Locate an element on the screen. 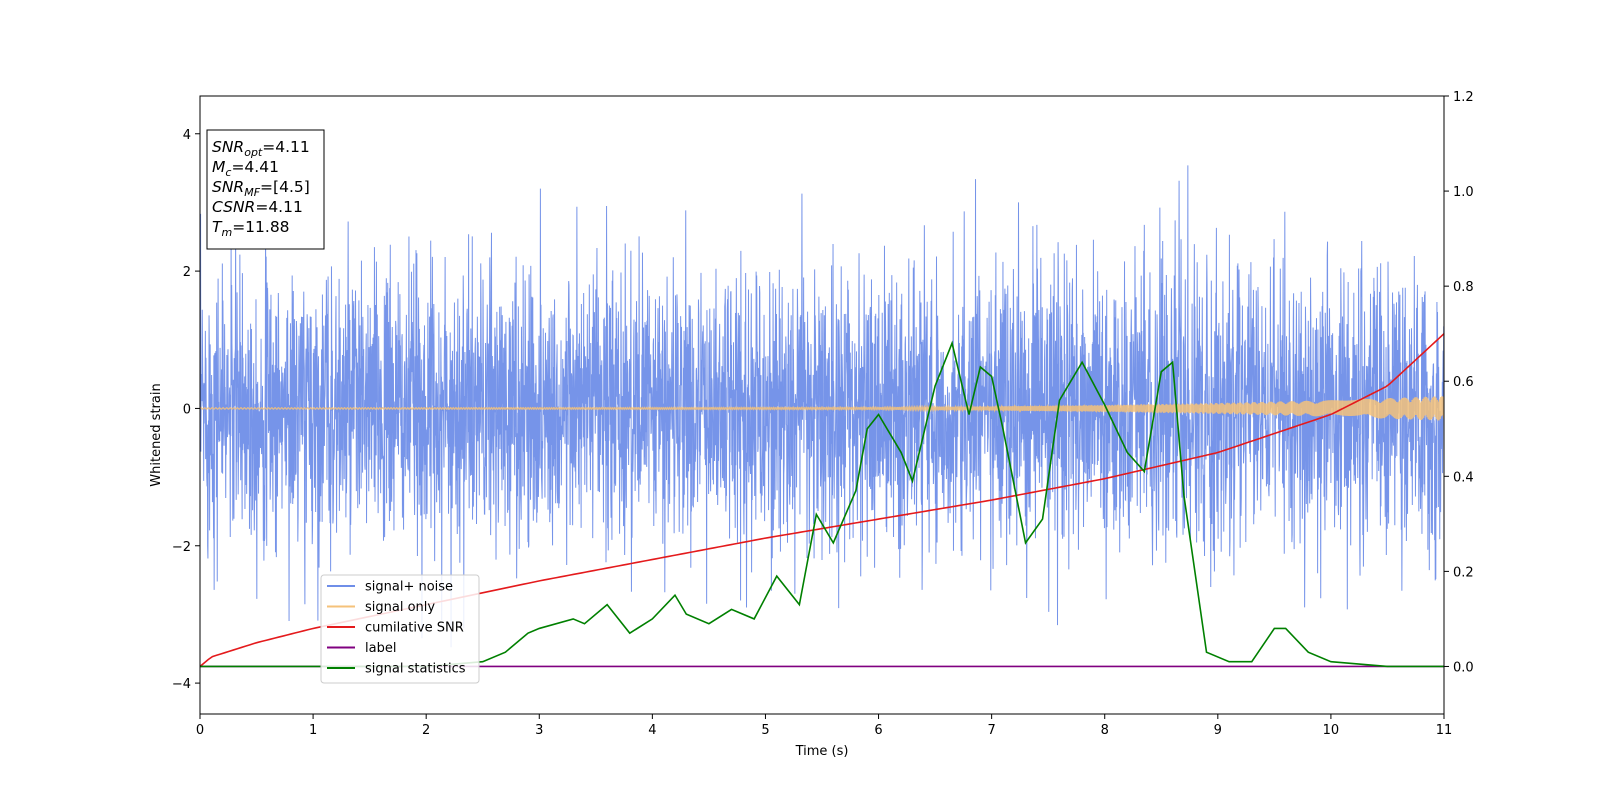  x-tick-label: 1 is located at coordinates (313, 730).